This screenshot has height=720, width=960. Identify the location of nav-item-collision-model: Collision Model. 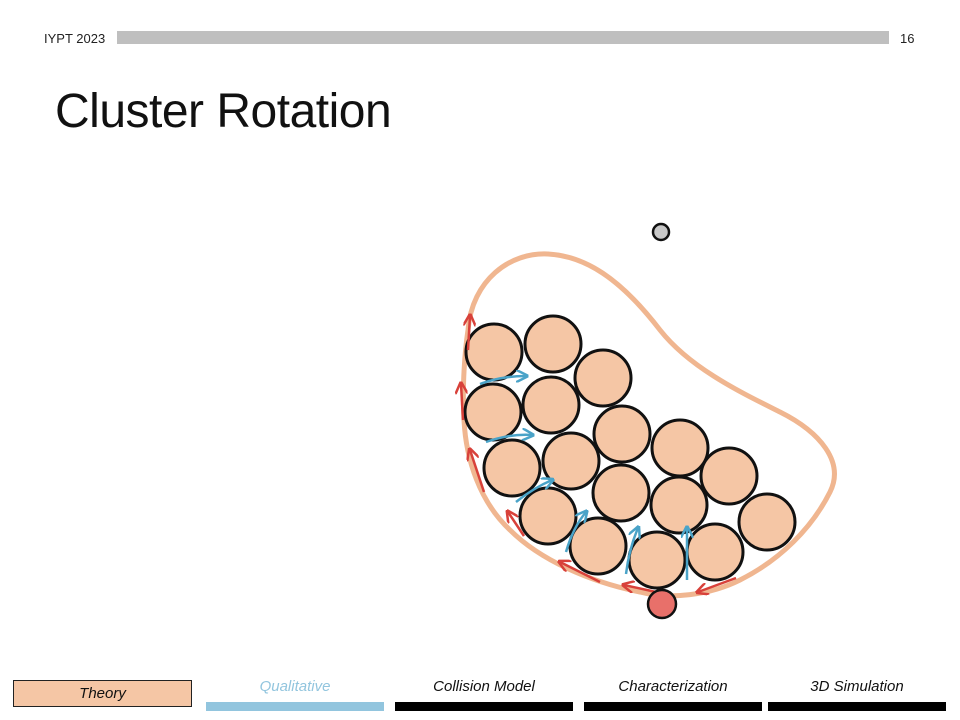
(484, 686).